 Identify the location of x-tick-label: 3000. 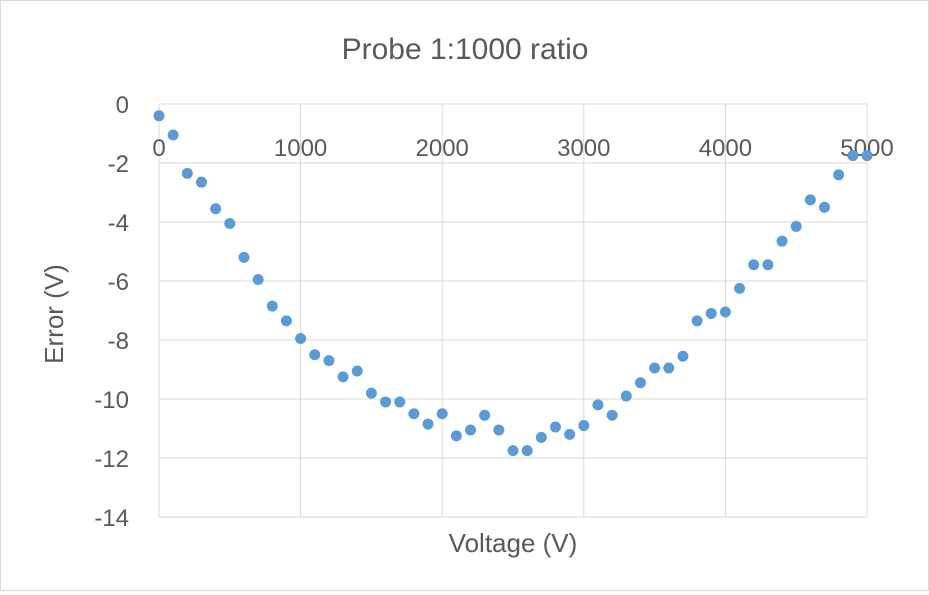
(583, 148).